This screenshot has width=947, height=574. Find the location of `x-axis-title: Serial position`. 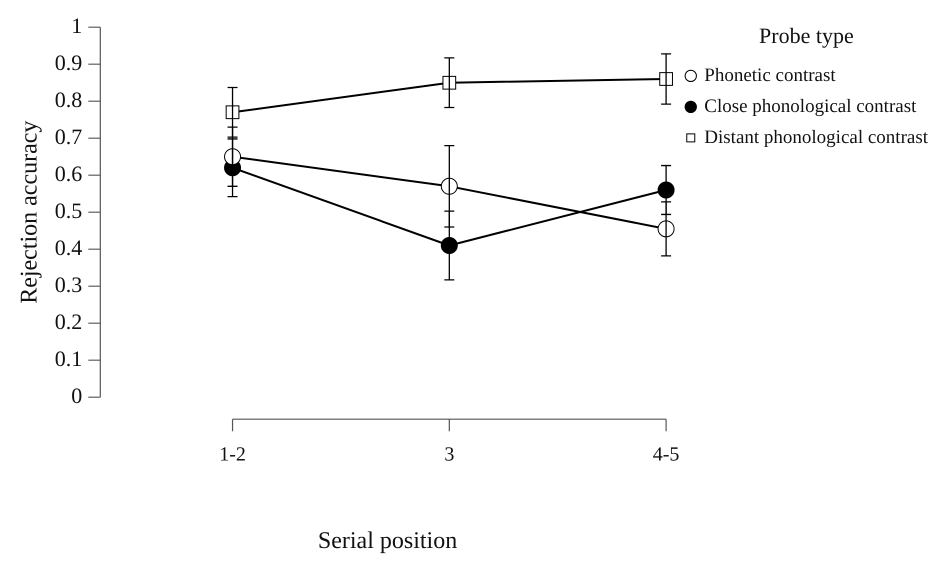

x-axis-title: Serial position is located at coordinates (388, 541).